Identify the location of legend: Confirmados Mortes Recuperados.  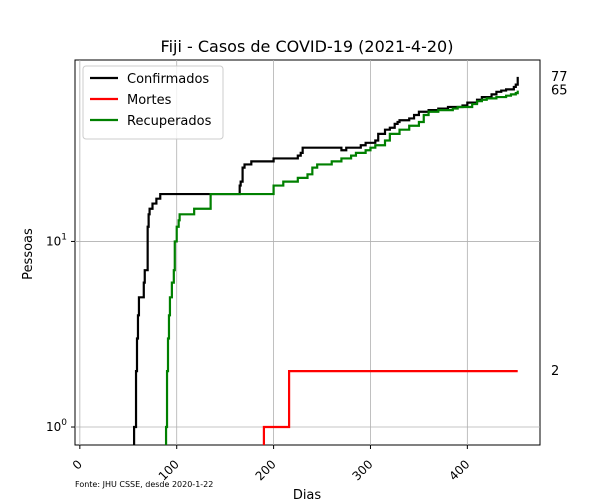
(153, 102).